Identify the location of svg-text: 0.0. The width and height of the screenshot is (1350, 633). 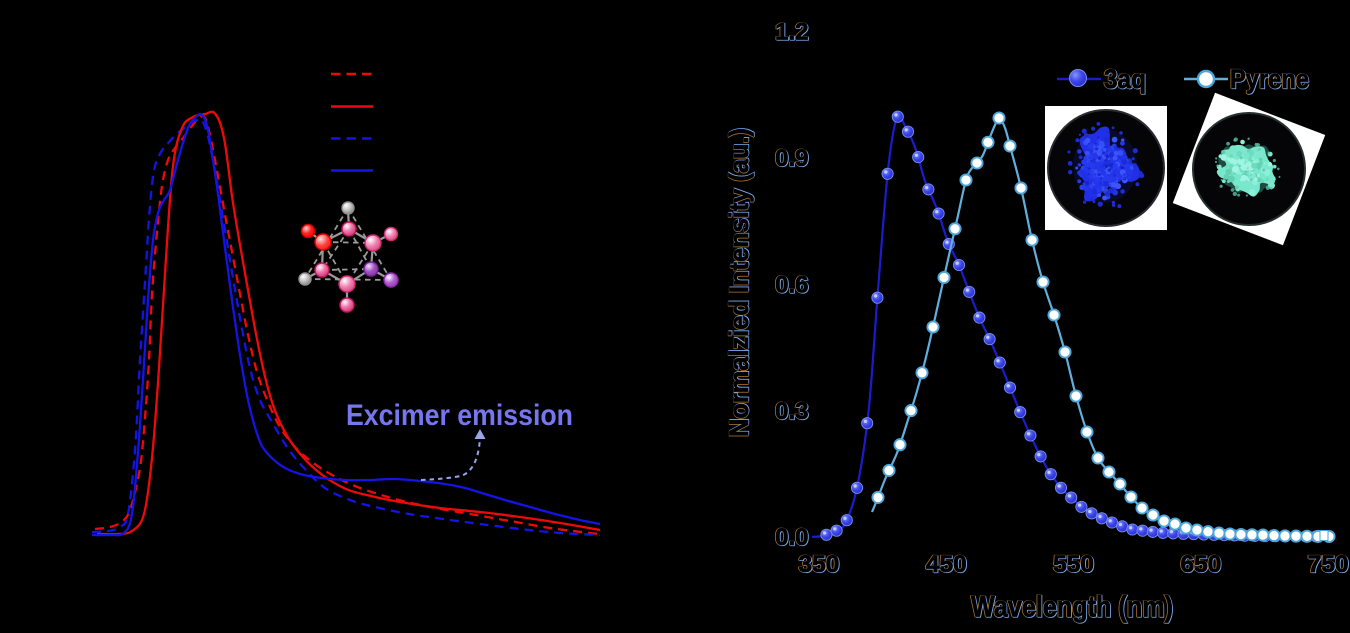
(792, 537).